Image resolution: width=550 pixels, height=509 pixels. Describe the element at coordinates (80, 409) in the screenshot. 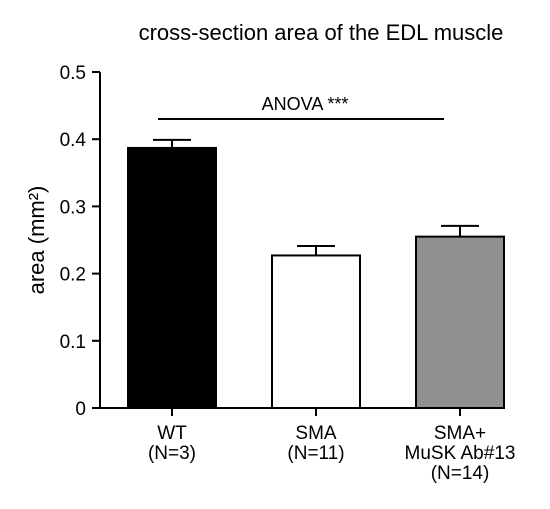

I see `y-tick-label: 0` at that location.